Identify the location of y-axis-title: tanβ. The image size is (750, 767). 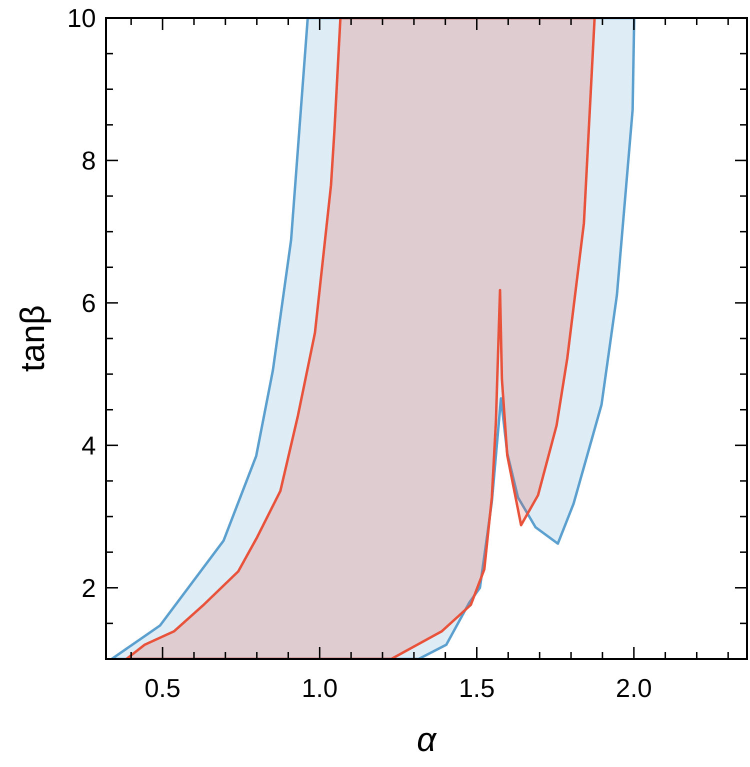
(33, 338).